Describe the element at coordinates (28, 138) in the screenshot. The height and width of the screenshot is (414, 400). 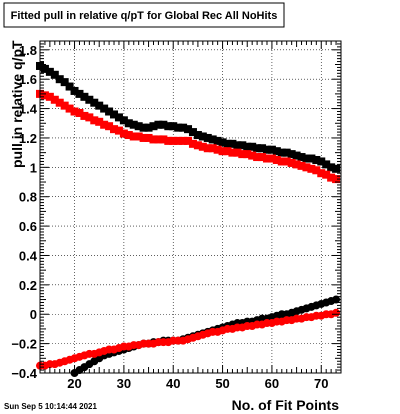
I see `y-tick-label: 1.2` at that location.